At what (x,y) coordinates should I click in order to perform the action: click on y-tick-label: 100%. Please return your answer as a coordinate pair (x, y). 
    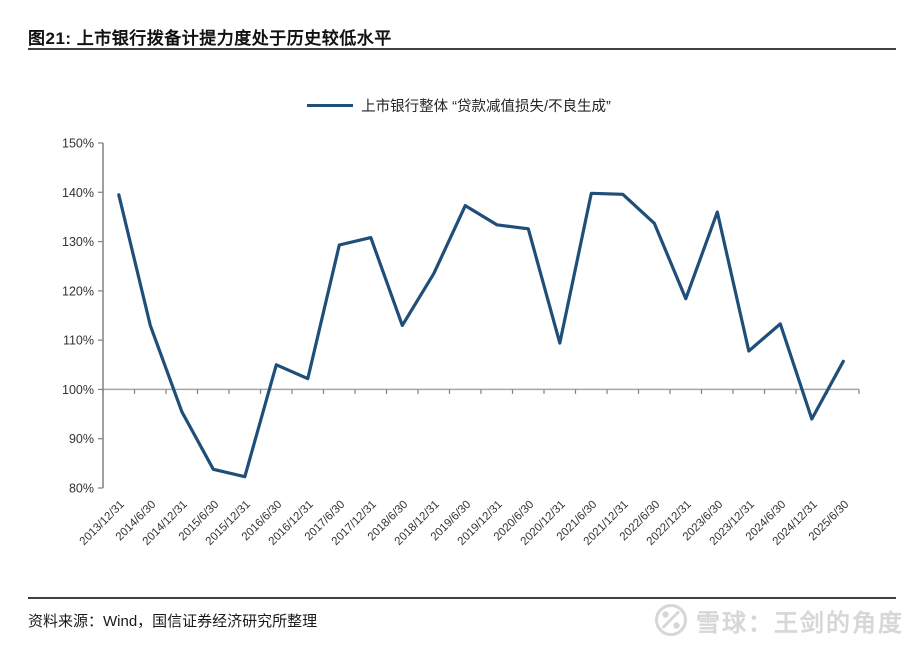
    Looking at the image, I should click on (78, 390).